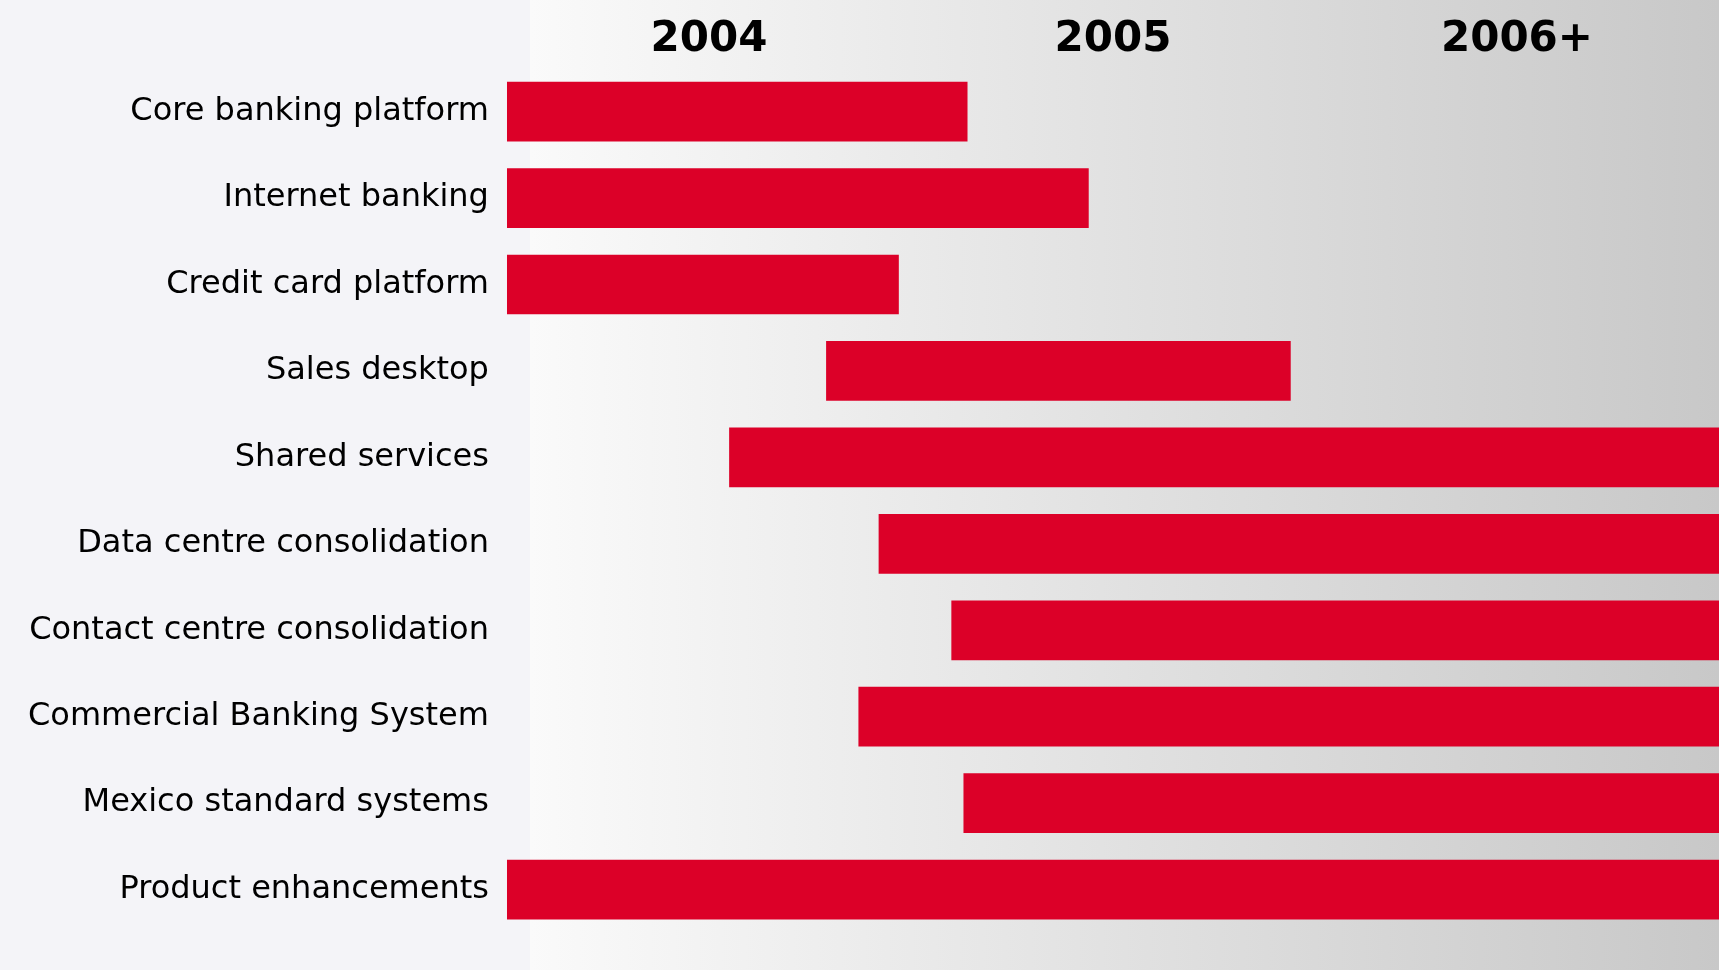  What do you see at coordinates (259, 627) in the screenshot?
I see `y-tick-label: Contact centre consolidation` at bounding box center [259, 627].